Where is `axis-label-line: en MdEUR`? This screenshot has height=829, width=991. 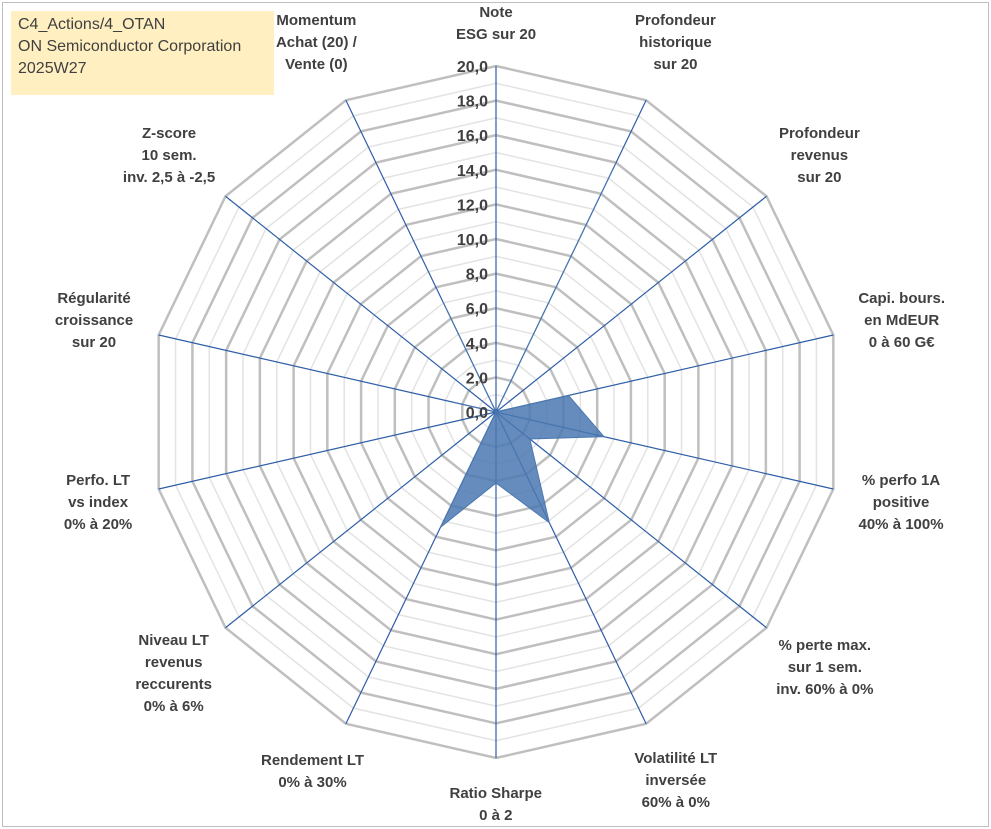 axis-label-line: en MdEUR is located at coordinates (902, 320).